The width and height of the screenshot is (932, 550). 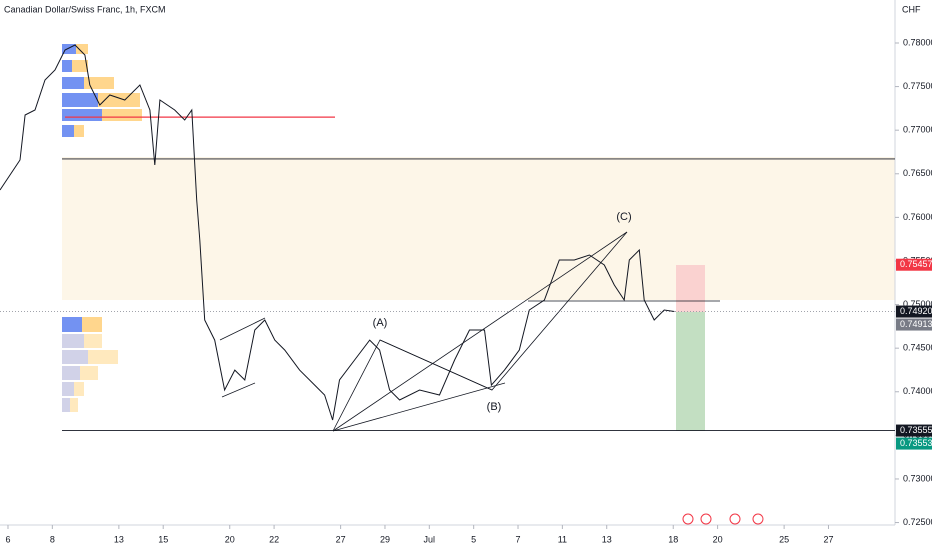 I want to click on price-label: 0.74920, so click(x=916, y=311).